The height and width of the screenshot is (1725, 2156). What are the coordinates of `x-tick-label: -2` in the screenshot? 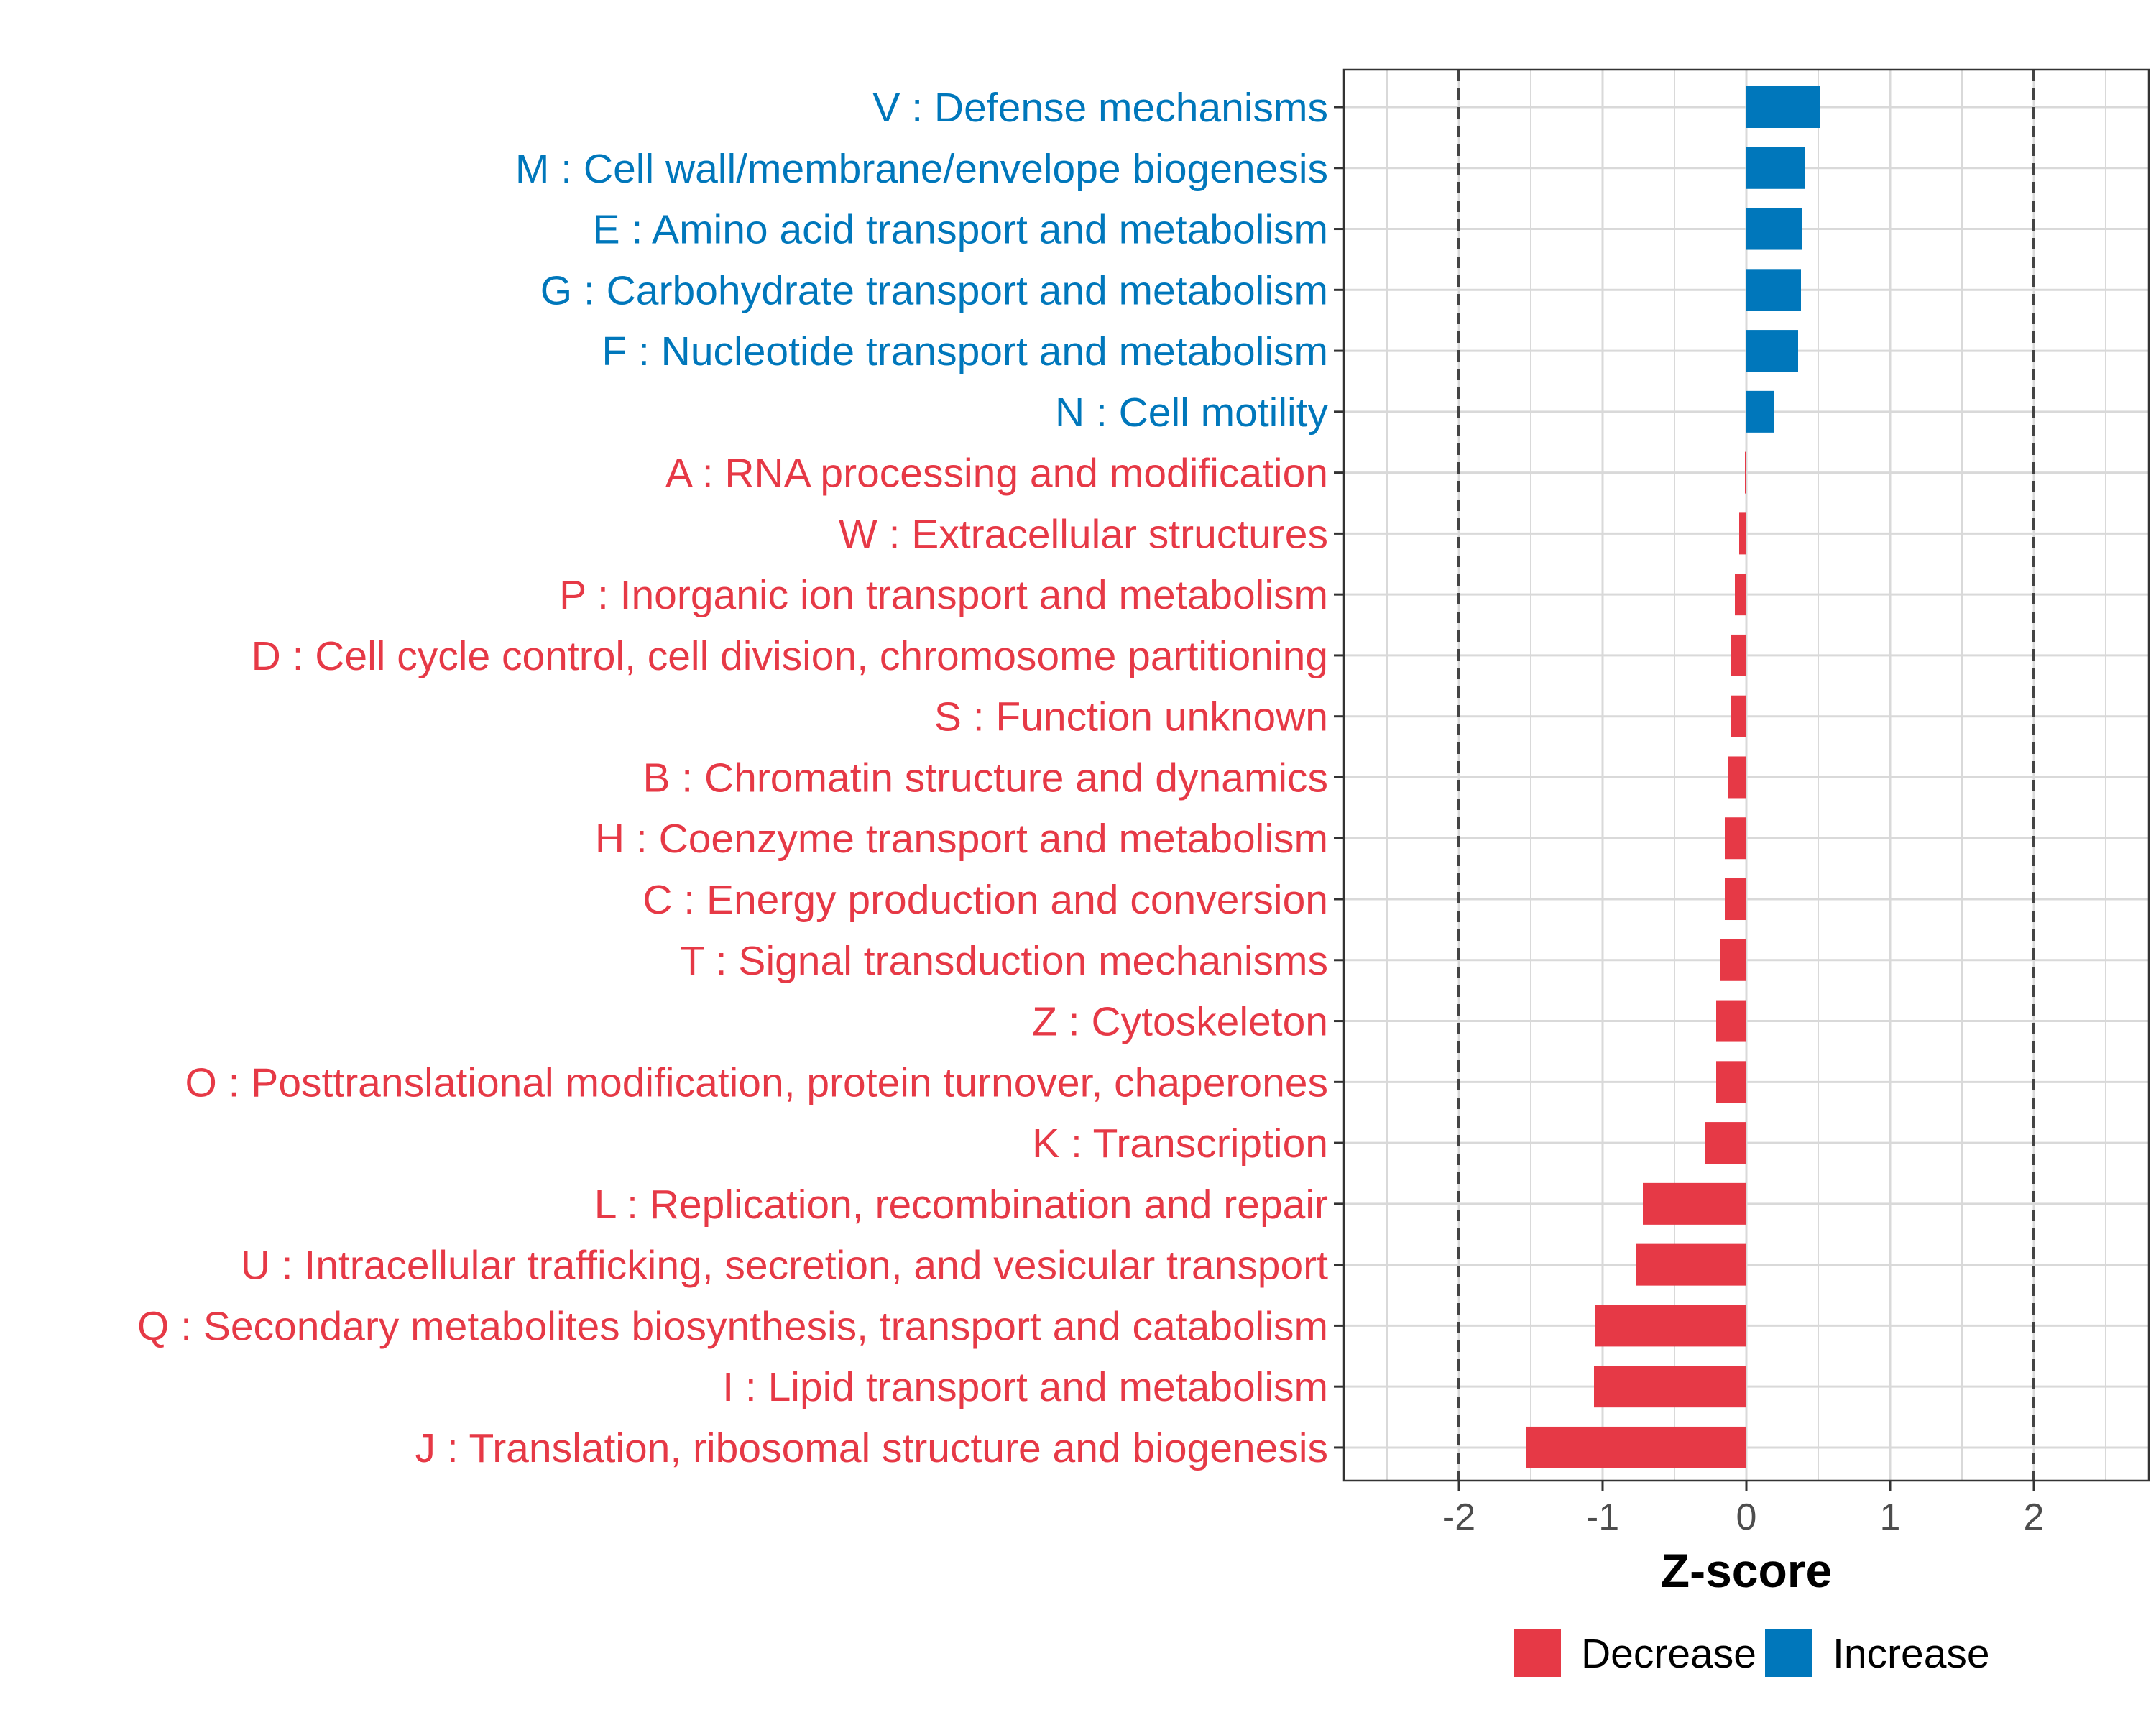 It's located at (1459, 1517).